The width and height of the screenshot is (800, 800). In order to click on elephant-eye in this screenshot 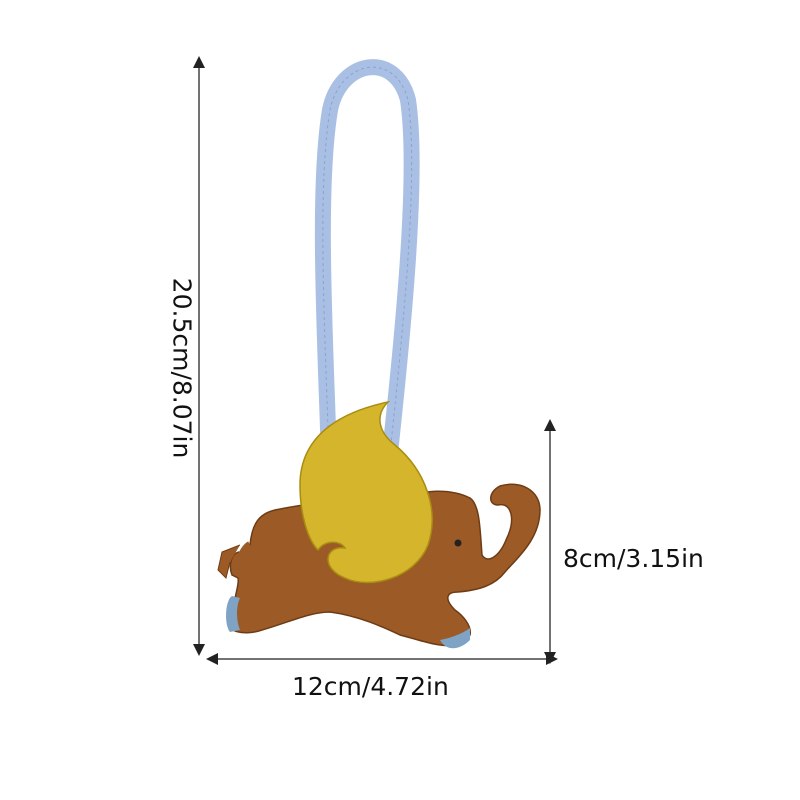, I will do `click(458, 543)`.